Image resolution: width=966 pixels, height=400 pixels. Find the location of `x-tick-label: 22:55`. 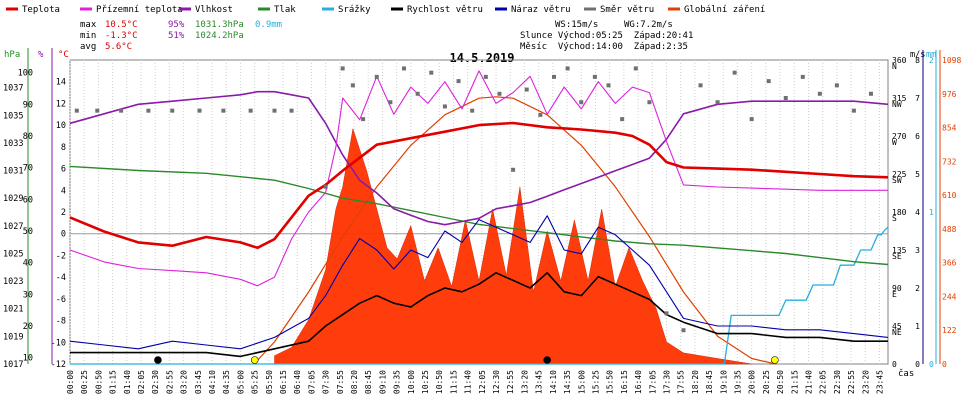

x-tick-label: 22:55 is located at coordinates (851, 382).